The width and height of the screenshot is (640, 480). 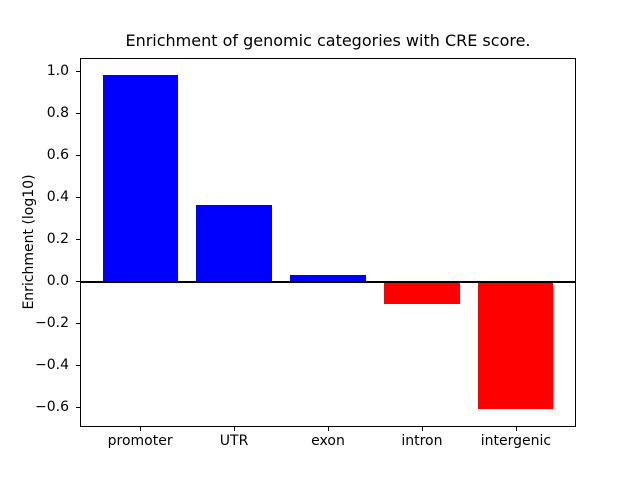 I want to click on y-tick-label: −0.6, so click(x=52, y=407).